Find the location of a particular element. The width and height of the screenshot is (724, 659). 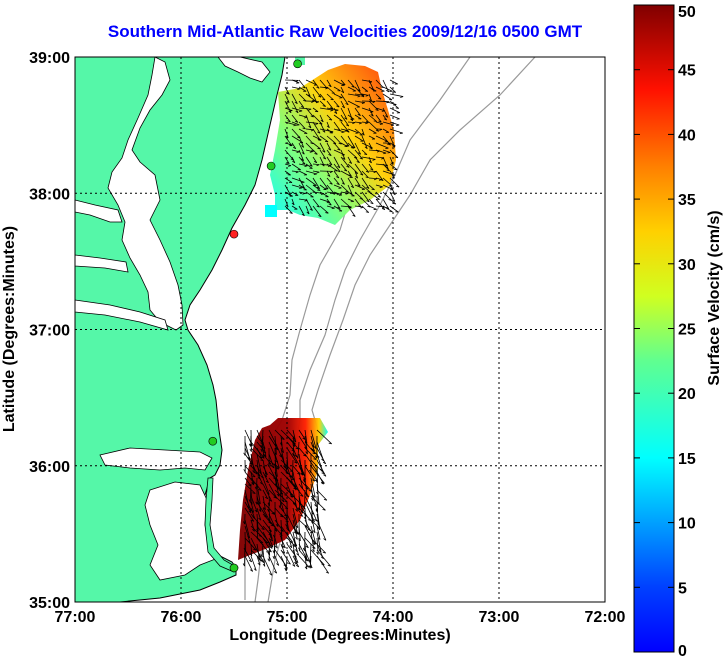

colorbar-tick-label: 20 is located at coordinates (687, 394).